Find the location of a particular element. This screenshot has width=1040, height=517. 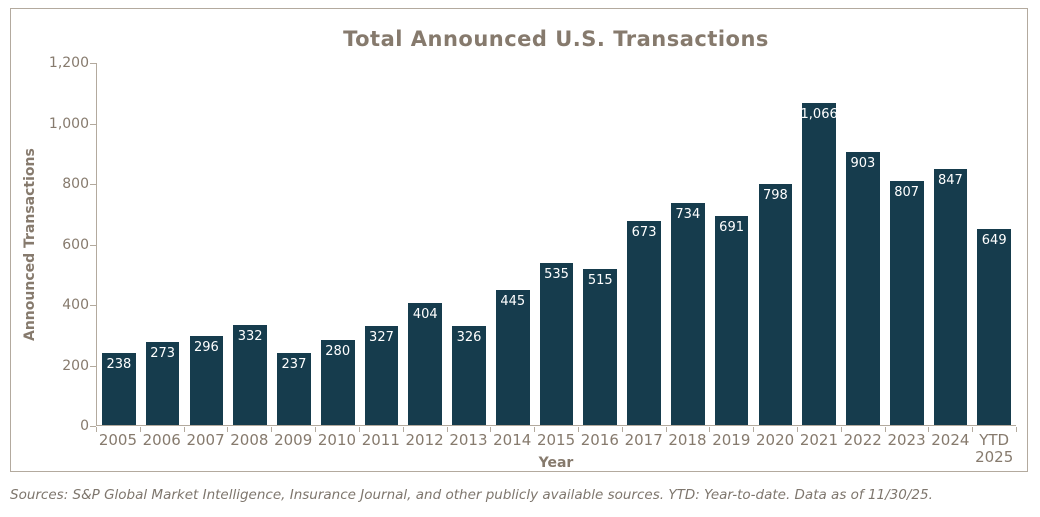

bar: 445 is located at coordinates (512, 357).